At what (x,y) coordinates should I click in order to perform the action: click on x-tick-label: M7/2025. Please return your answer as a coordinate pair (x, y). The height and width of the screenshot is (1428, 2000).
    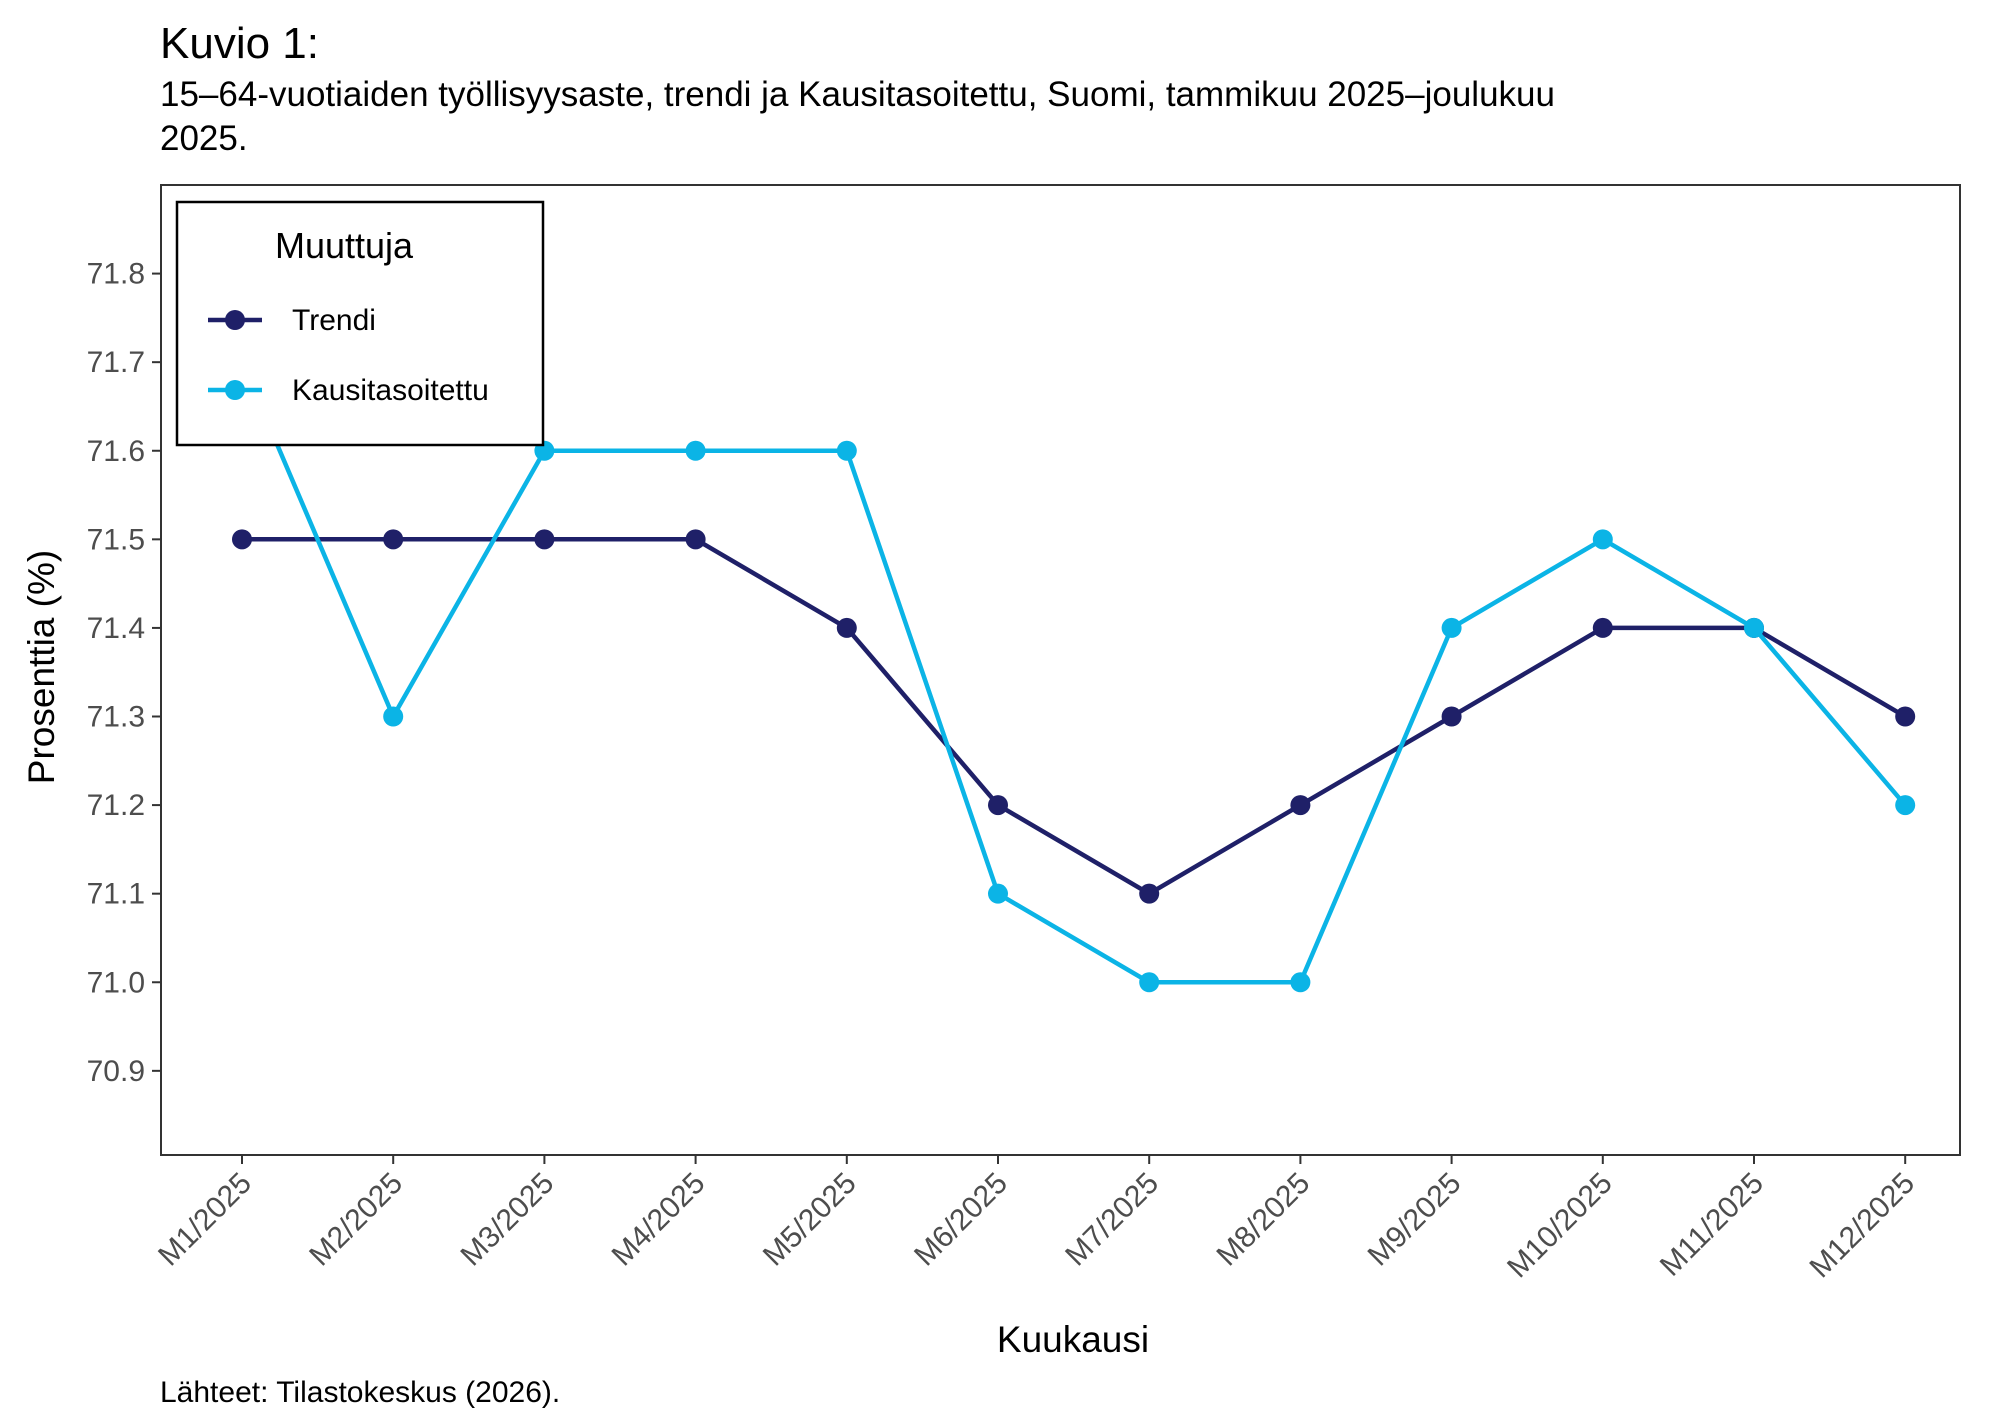
    Looking at the image, I should click on (1112, 1220).